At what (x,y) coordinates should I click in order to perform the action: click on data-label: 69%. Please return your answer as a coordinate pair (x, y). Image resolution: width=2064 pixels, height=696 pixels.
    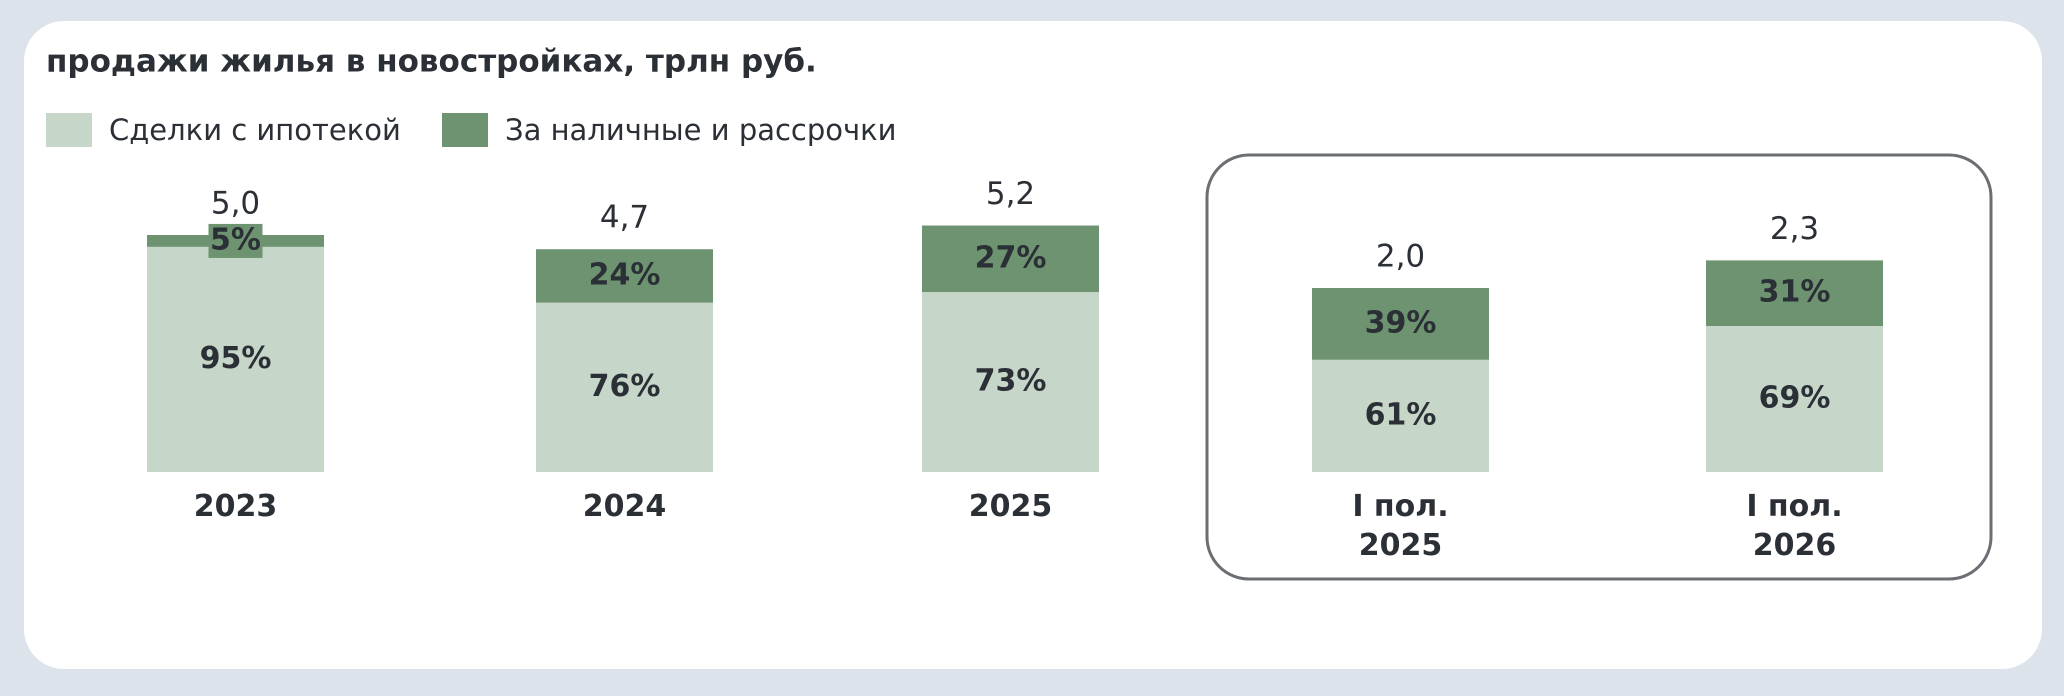
    Looking at the image, I should click on (1795, 397).